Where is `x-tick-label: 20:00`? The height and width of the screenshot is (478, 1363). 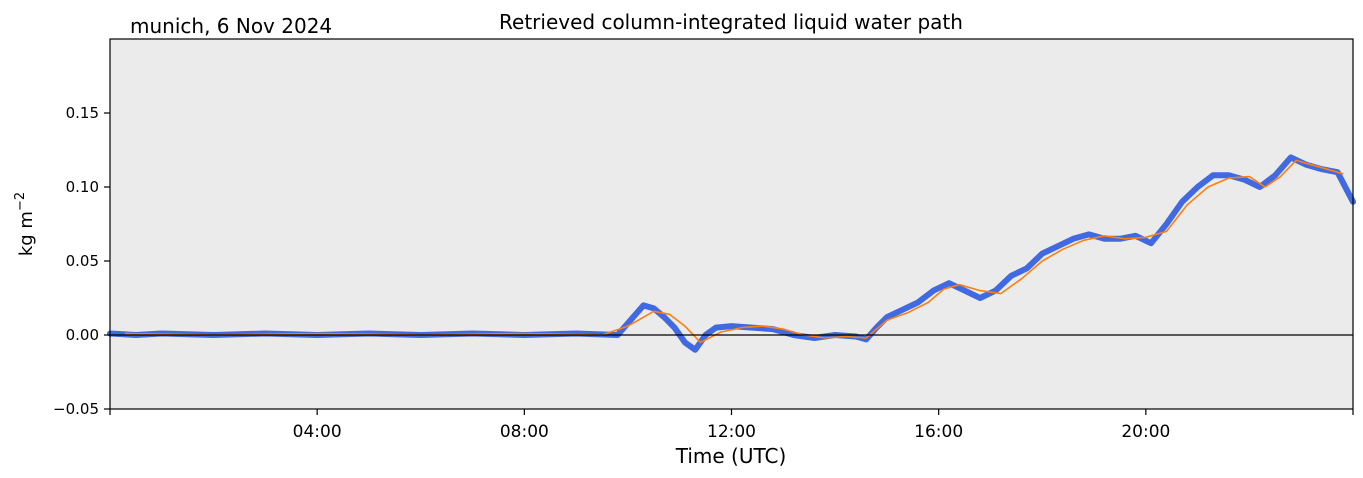
x-tick-label: 20:00 is located at coordinates (1145, 432).